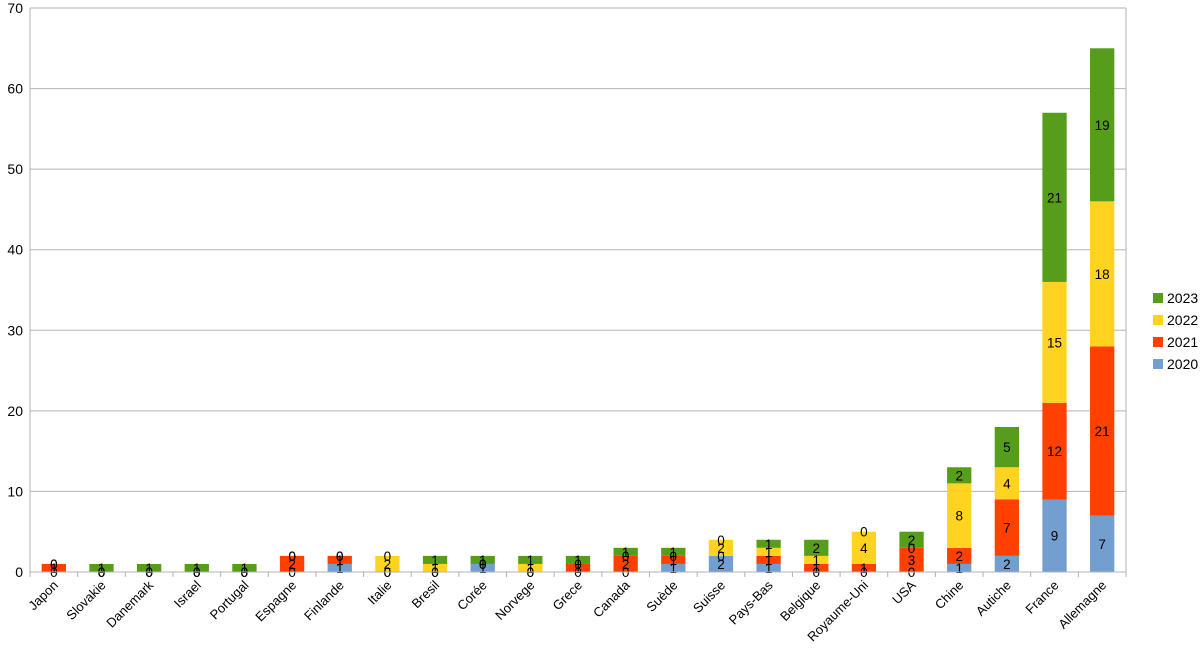 The width and height of the screenshot is (1200, 664). I want to click on x-category-label: Slovakie, so click(85, 600).